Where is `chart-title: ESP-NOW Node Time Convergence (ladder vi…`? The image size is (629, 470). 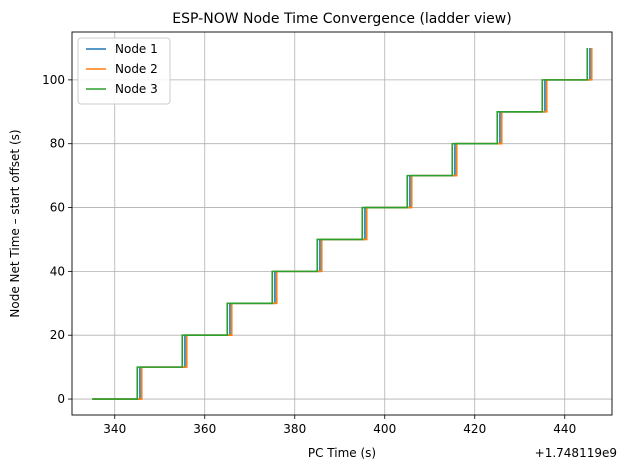
chart-title: ESP-NOW Node Time Convergence (ladder vi… is located at coordinates (341, 19).